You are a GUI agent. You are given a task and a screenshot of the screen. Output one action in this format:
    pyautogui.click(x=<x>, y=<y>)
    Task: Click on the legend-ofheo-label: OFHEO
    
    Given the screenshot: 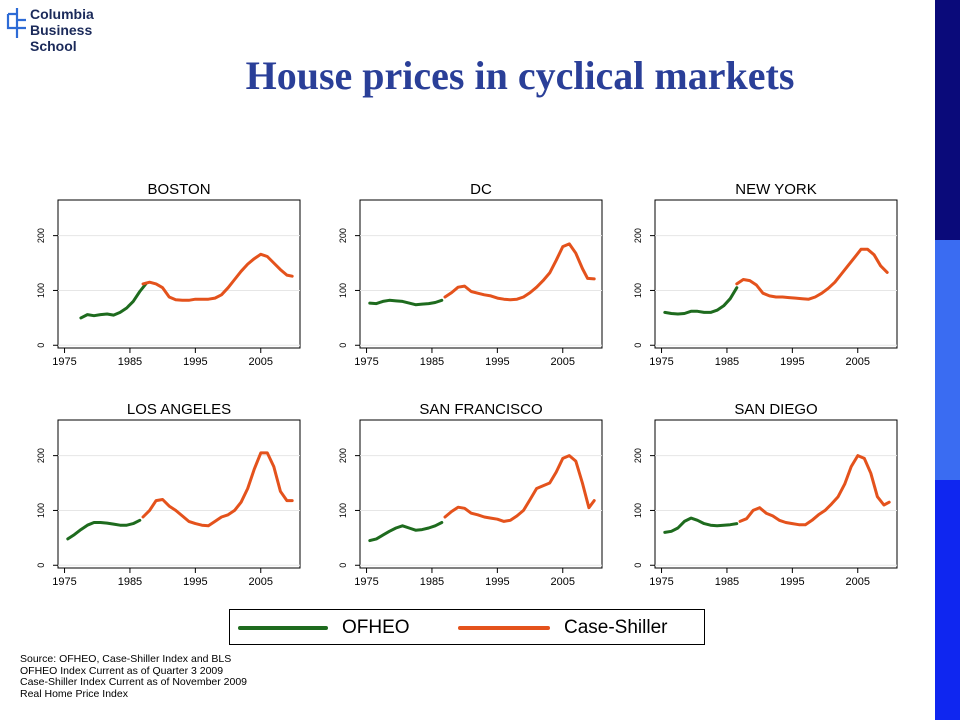 What is the action you would take?
    pyautogui.click(x=376, y=627)
    